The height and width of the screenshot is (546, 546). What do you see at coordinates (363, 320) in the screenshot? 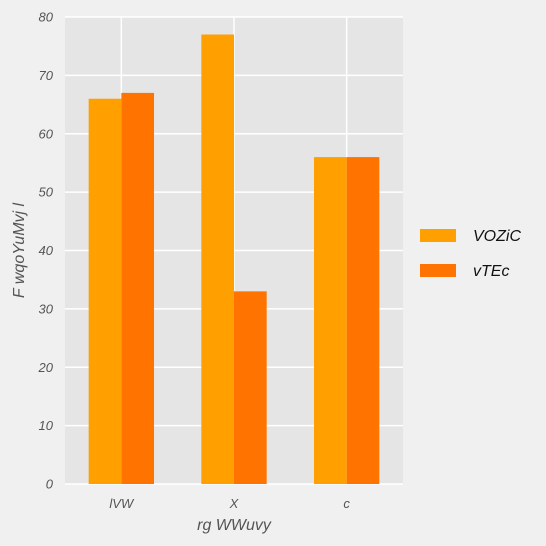
I see `bar-vTEc-c` at bounding box center [363, 320].